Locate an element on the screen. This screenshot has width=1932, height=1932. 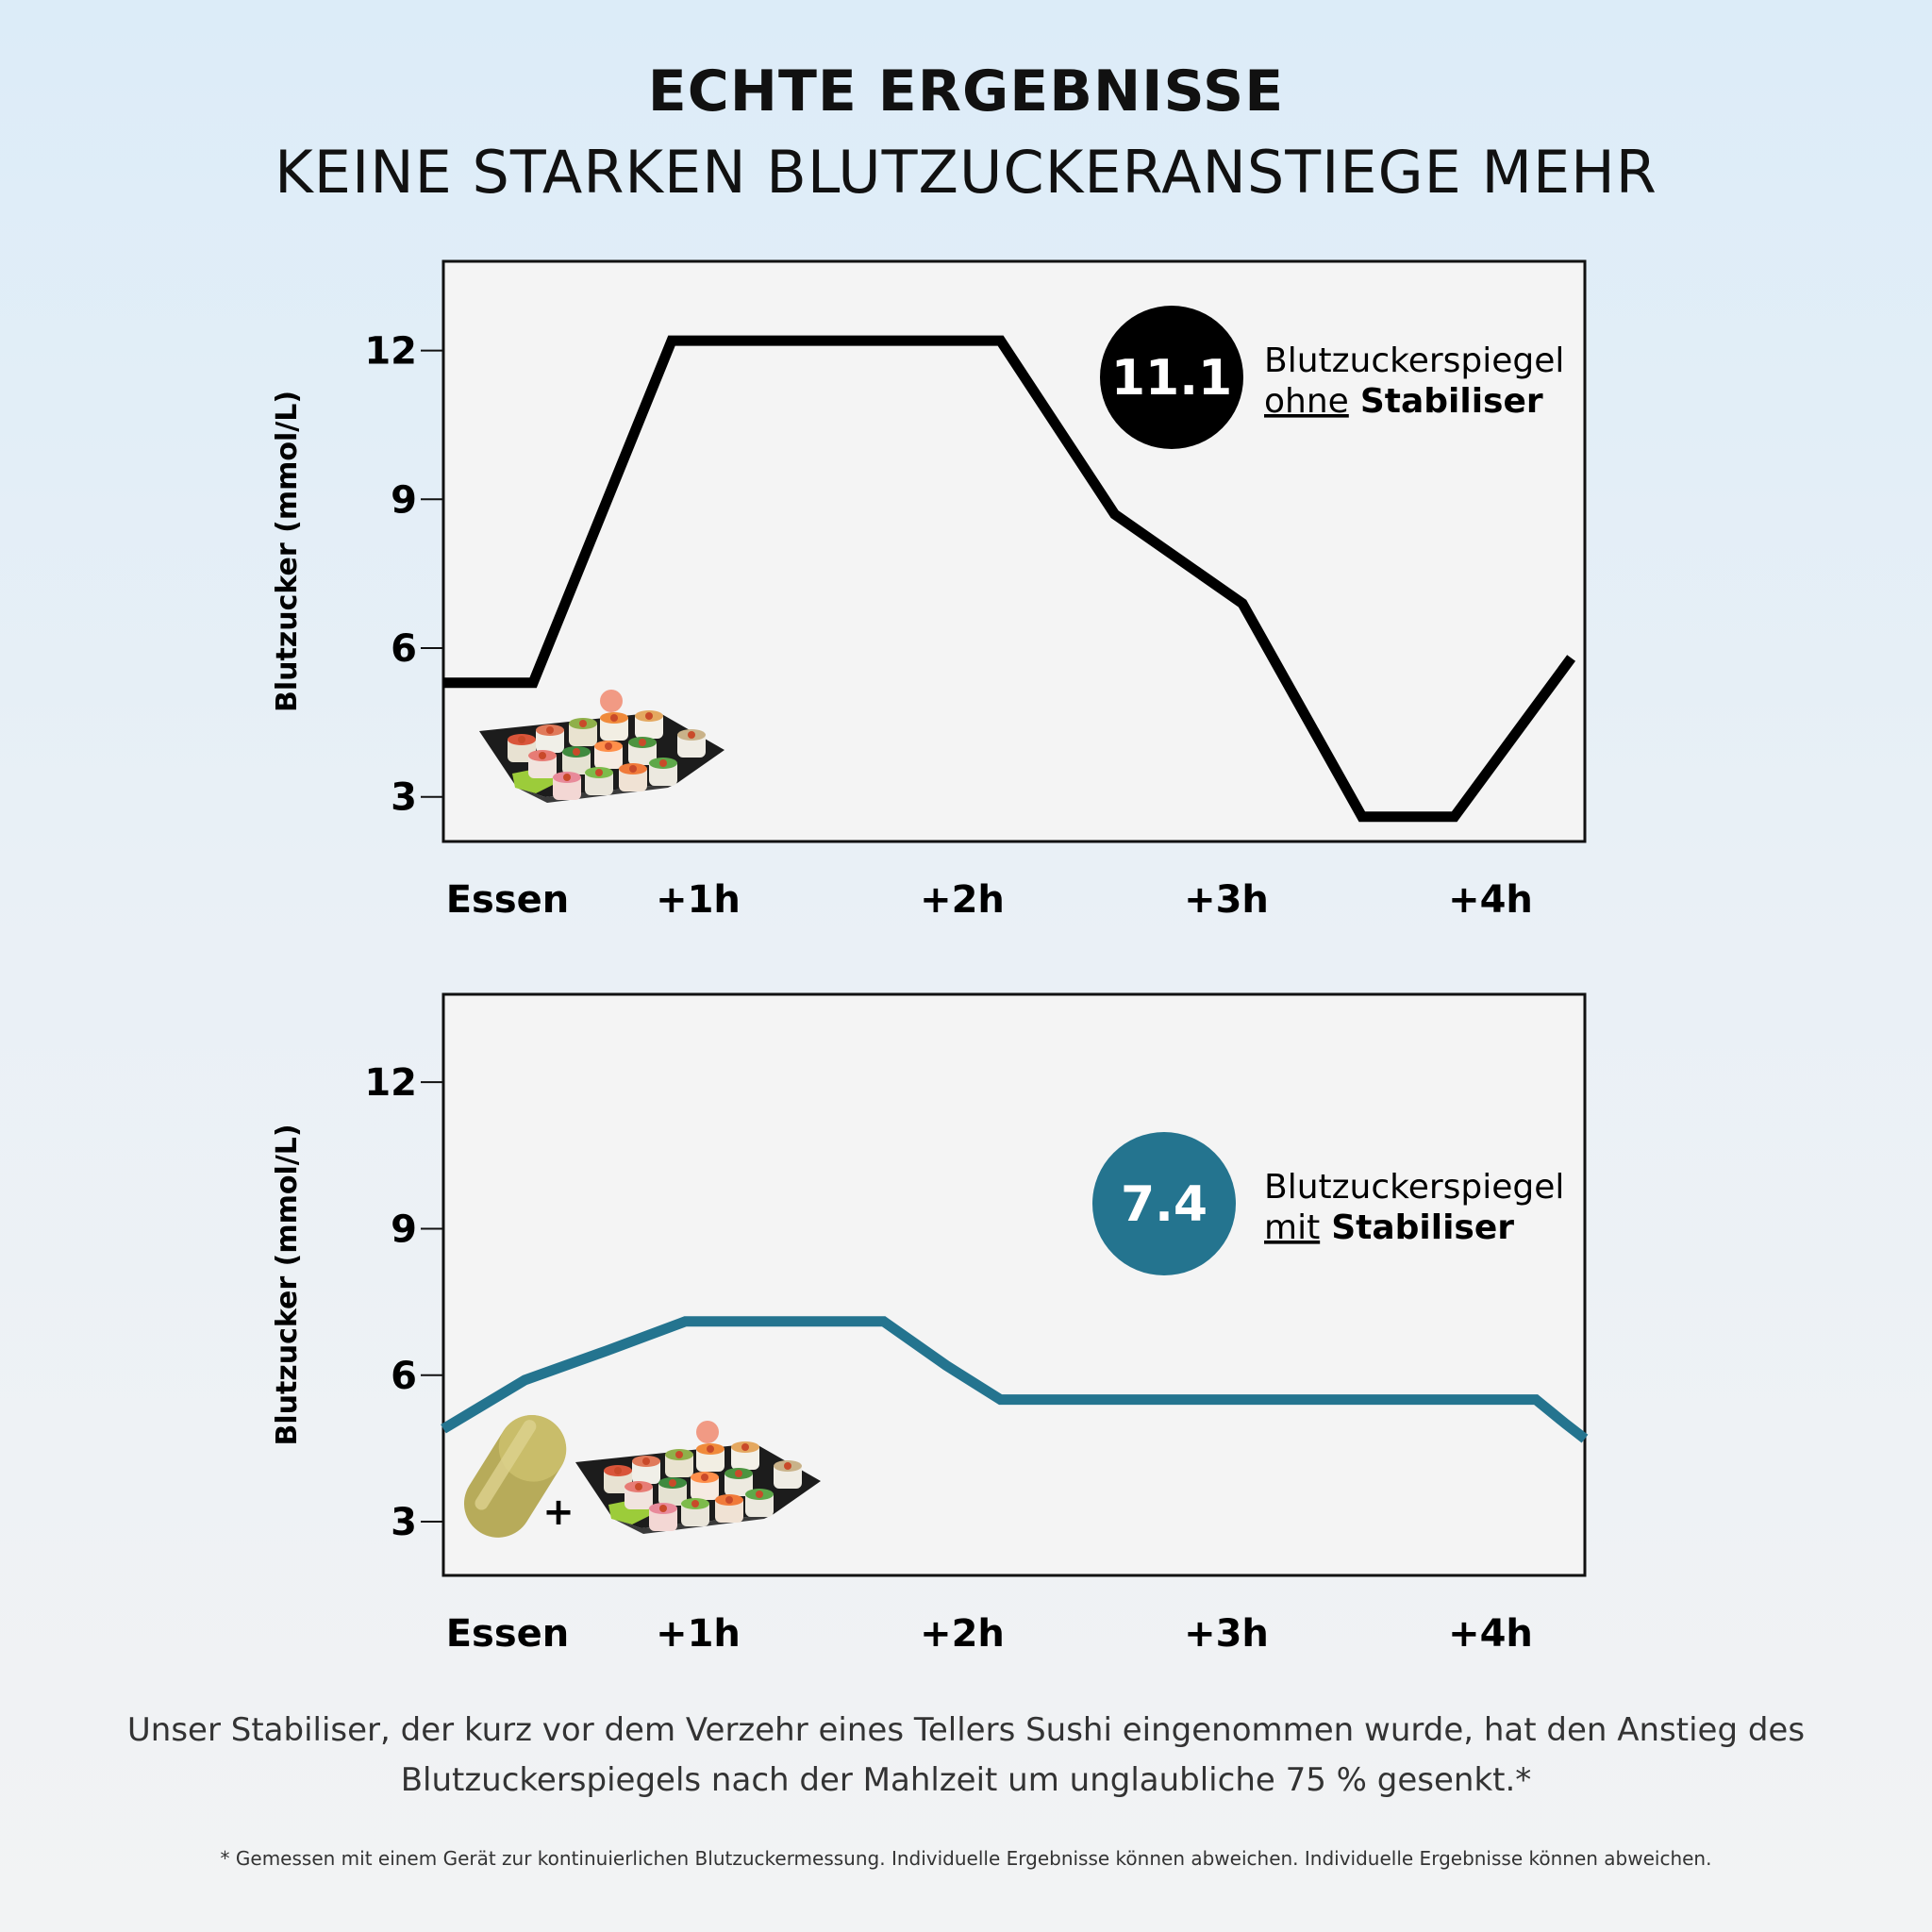
badge-value: 11.1 is located at coordinates (1172, 378).